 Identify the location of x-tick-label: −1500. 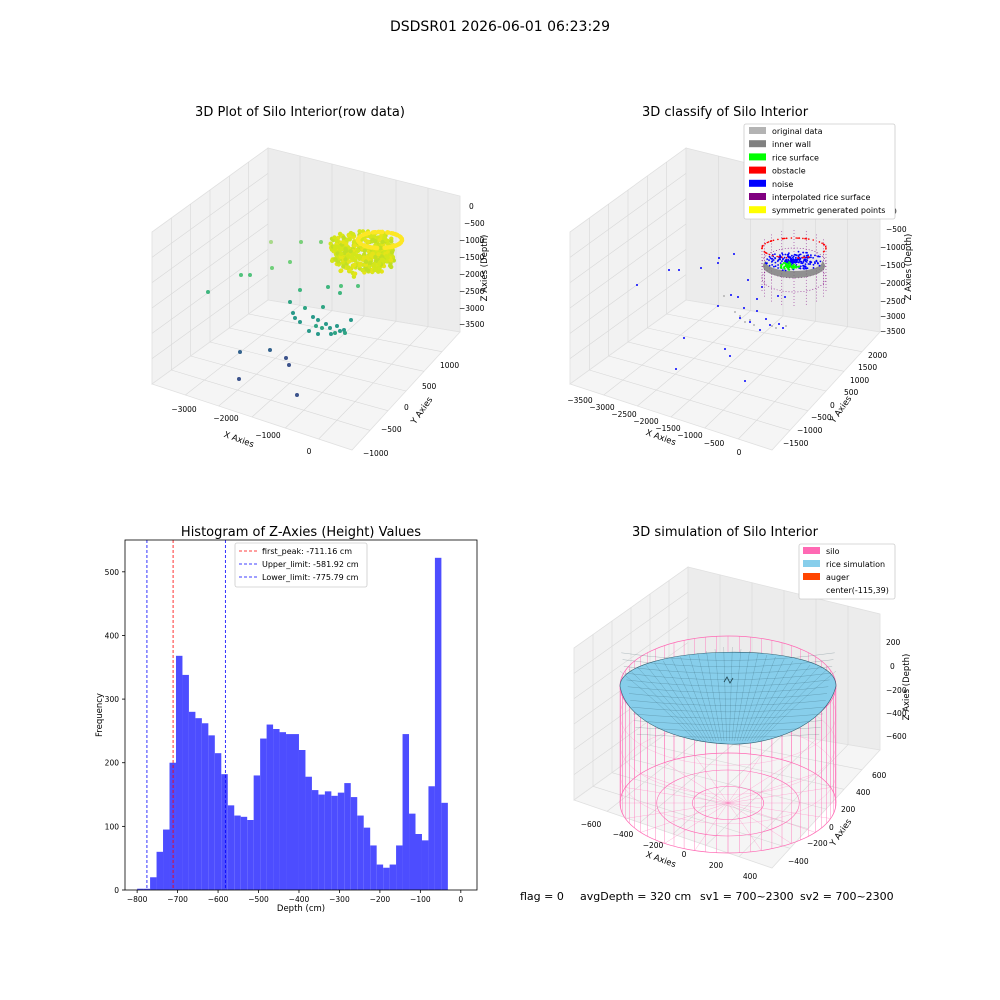
(668, 428).